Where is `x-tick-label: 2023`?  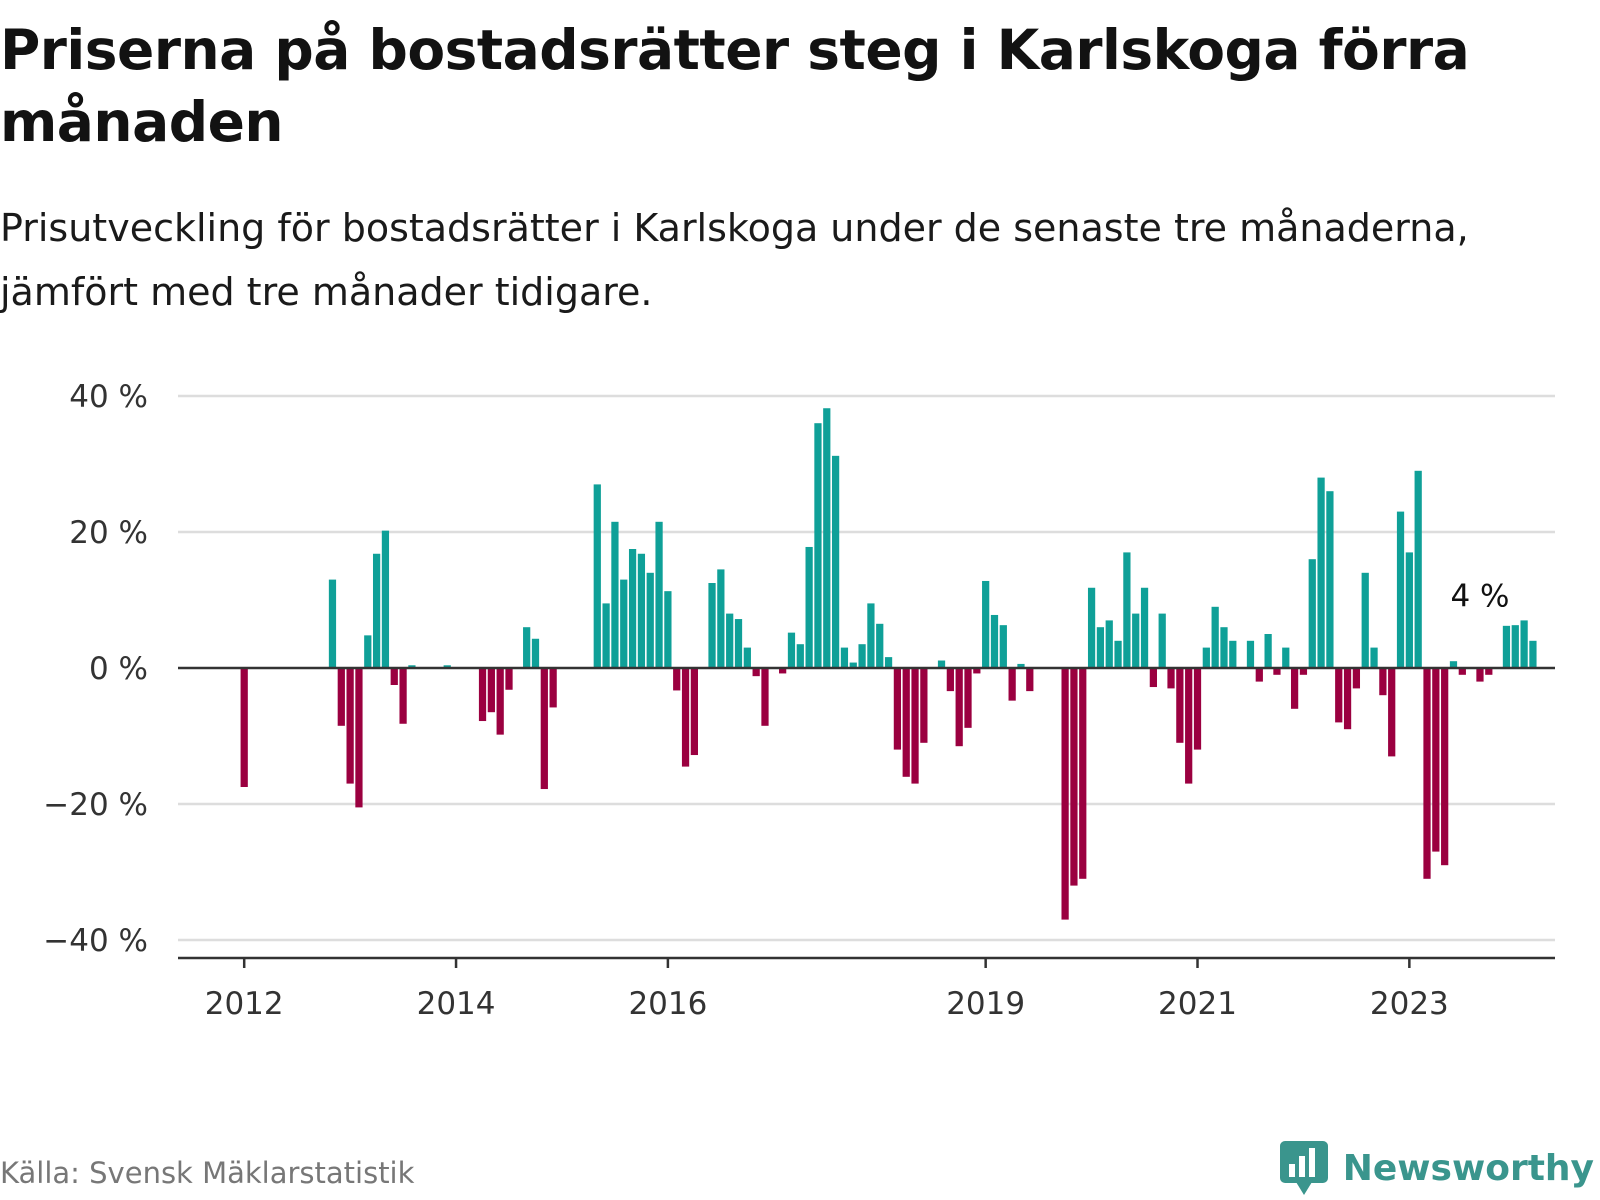 x-tick-label: 2023 is located at coordinates (1409, 1003).